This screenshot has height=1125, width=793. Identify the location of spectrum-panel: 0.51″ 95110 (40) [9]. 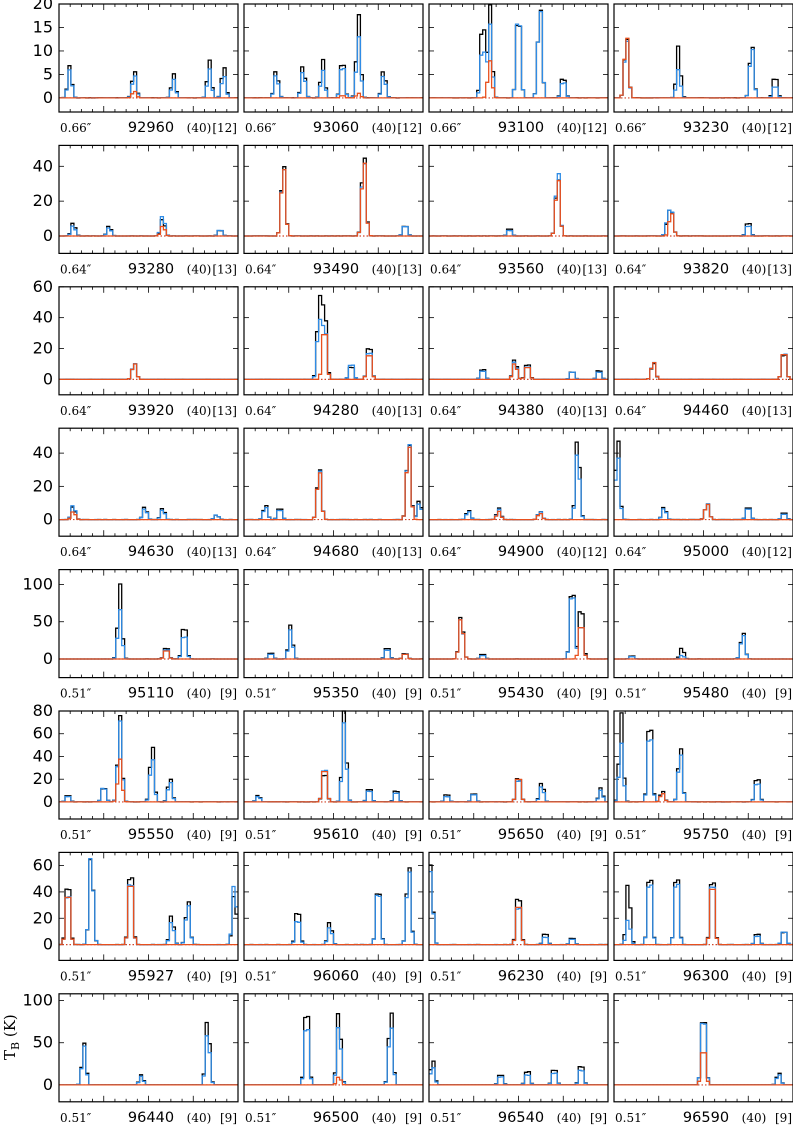
(148, 635).